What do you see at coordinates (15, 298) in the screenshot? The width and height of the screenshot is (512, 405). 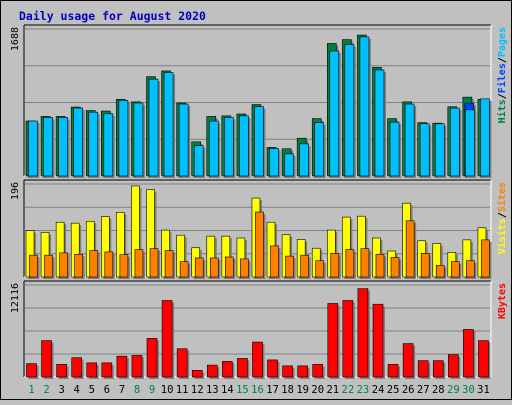 I see `y-max-label: 12116` at bounding box center [15, 298].